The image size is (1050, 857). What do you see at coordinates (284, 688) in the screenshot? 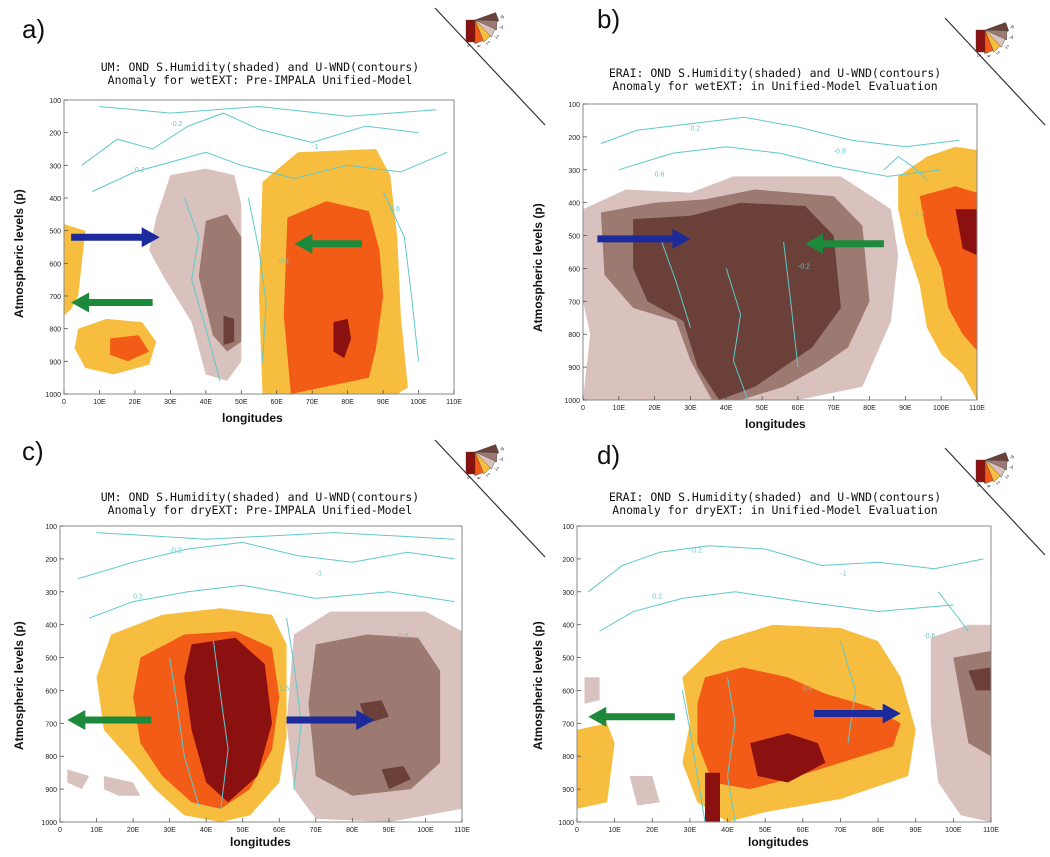
I see `contour-label: 1.6` at bounding box center [284, 688].